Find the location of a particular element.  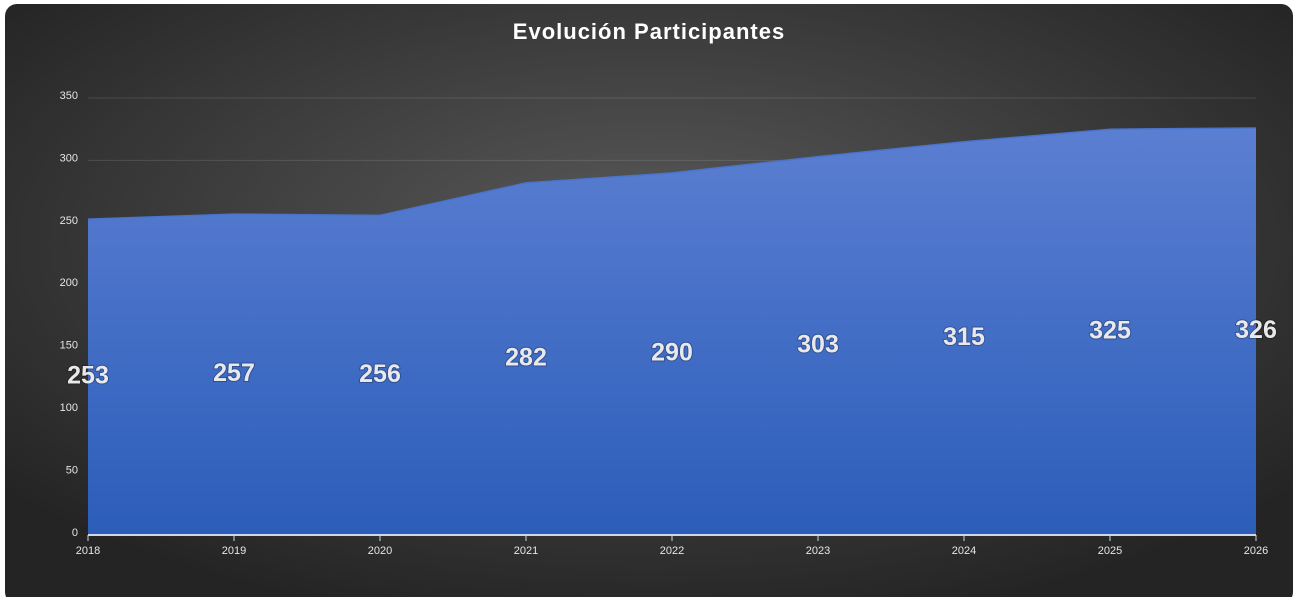

x-tick-label: 2018 is located at coordinates (88, 551).